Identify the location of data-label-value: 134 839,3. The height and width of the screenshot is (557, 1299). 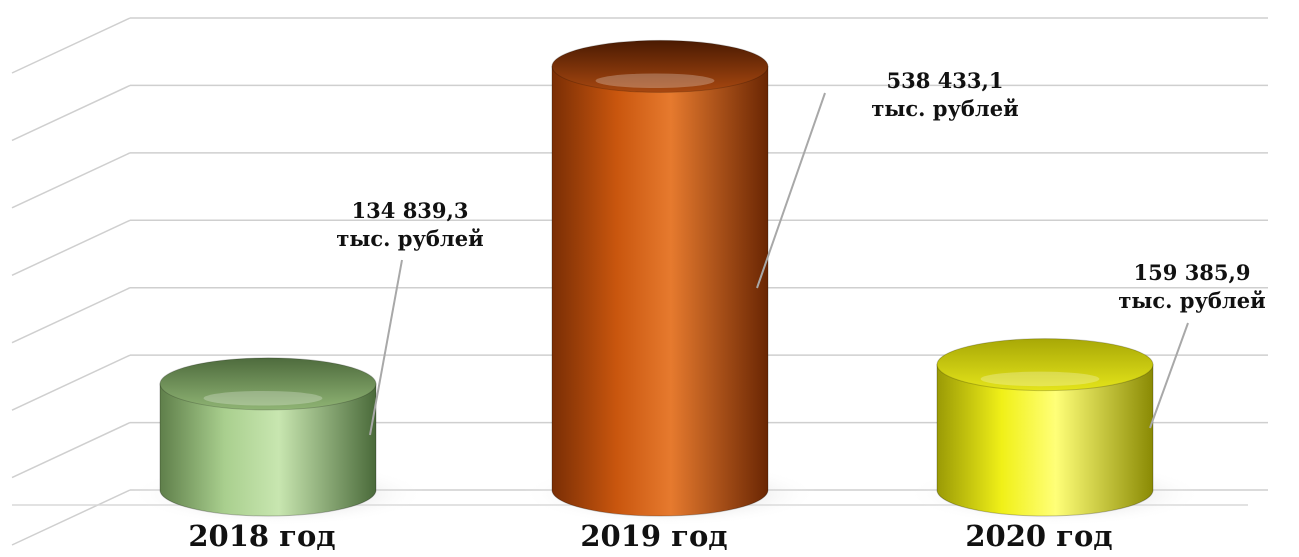
(410, 210).